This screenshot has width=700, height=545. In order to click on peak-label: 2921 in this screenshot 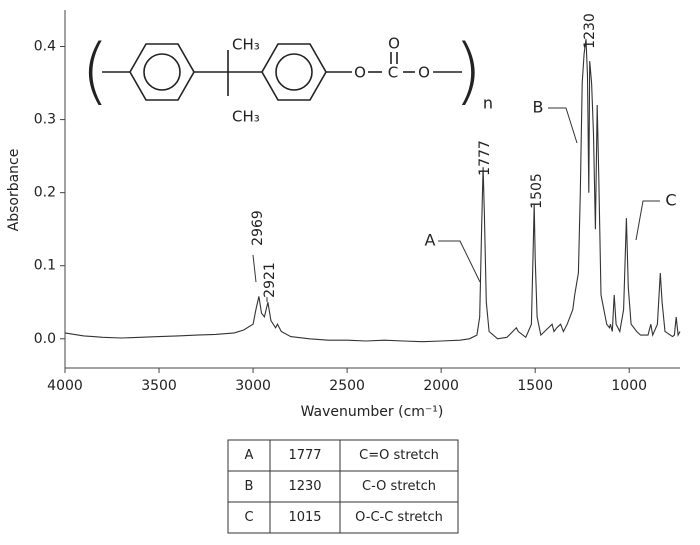, I will do `click(270, 280)`.